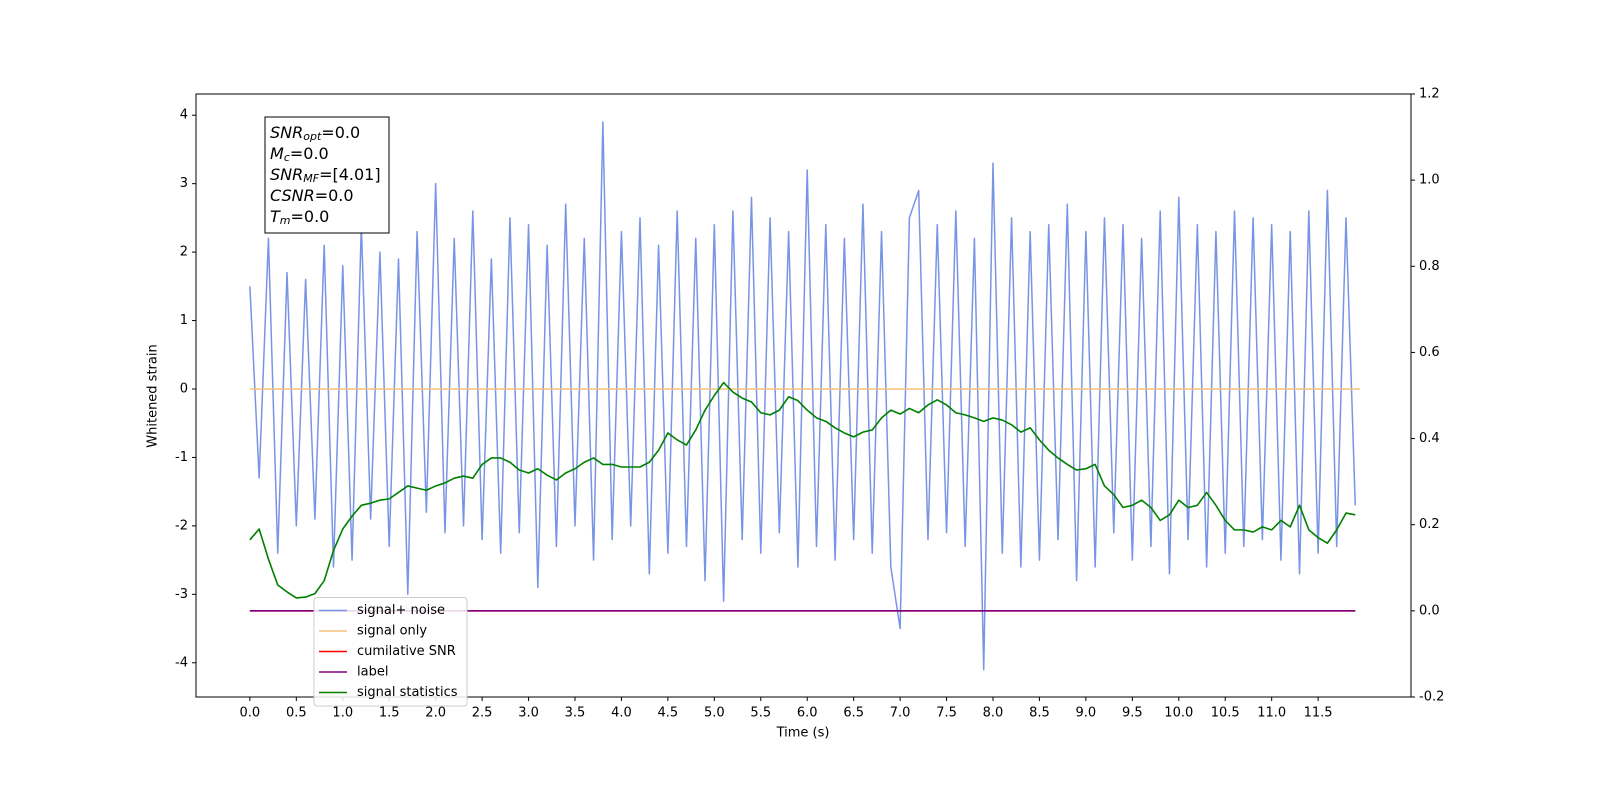  I want to click on x-tick-label: 1.0, so click(342, 713).